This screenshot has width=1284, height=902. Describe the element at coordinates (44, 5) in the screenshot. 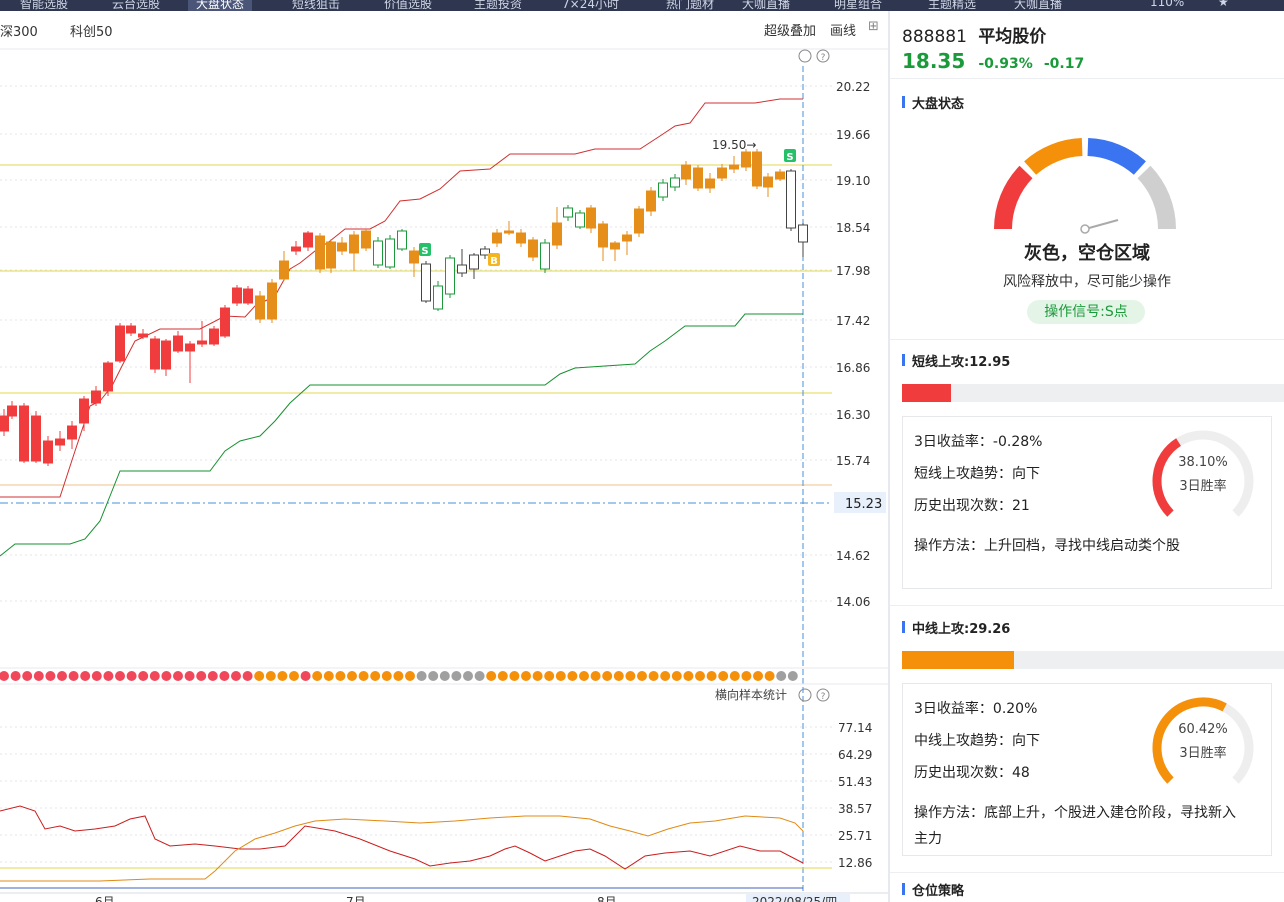

I see `nav-tab-0: 智能选股` at that location.